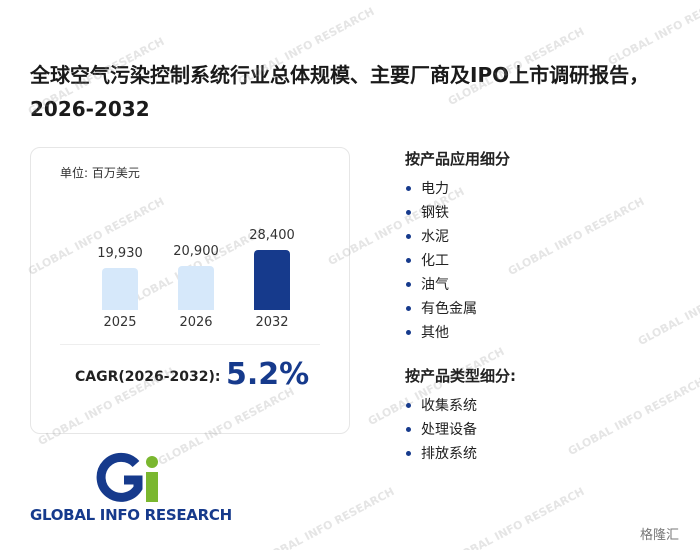 The height and width of the screenshot is (550, 700). I want to click on segment-heading: 按产品类型细分:, so click(460, 376).